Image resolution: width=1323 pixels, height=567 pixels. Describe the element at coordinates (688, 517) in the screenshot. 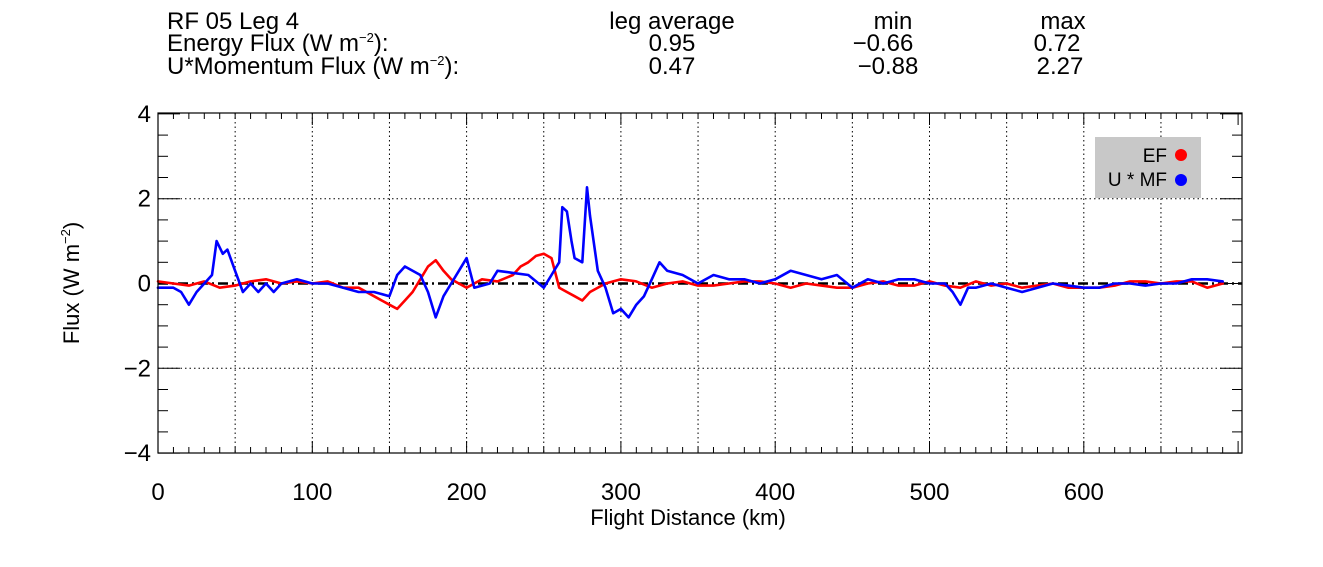

I see `x-axis-label: Flight Distance (km)` at that location.